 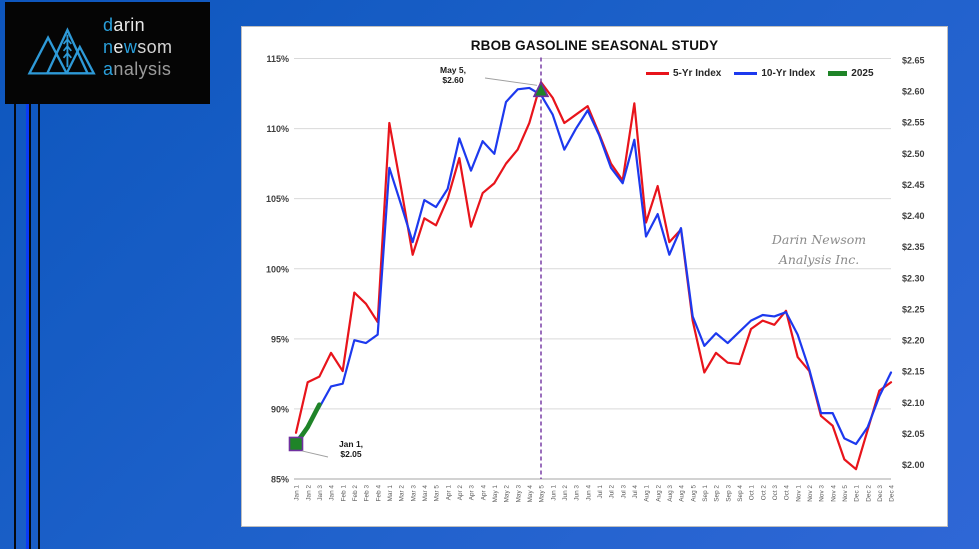 I want to click on watermark-line-2: Analysis Inc., so click(x=819, y=259).